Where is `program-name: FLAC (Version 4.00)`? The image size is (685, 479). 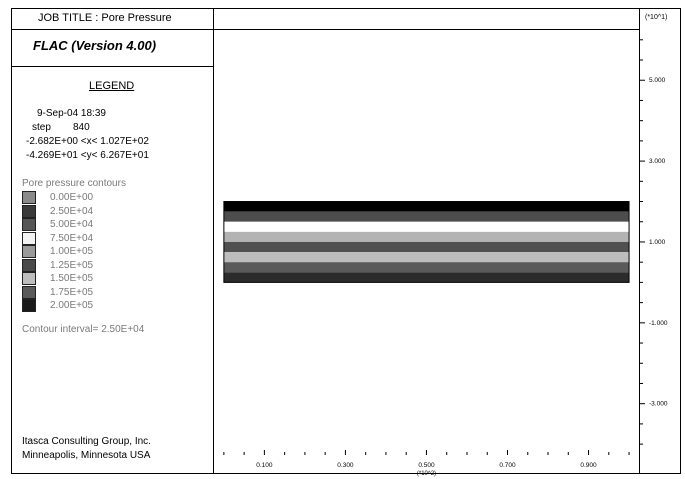
program-name: FLAC (Version 4.00) is located at coordinates (95, 45).